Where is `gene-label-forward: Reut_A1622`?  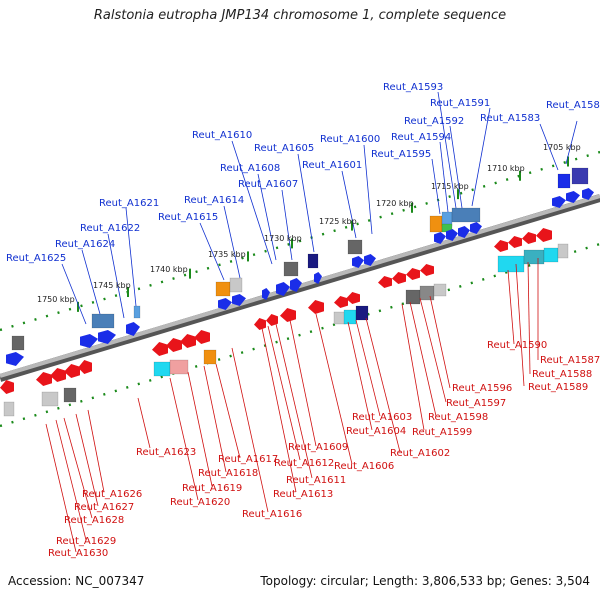 gene-label-forward: Reut_A1622 is located at coordinates (110, 228).